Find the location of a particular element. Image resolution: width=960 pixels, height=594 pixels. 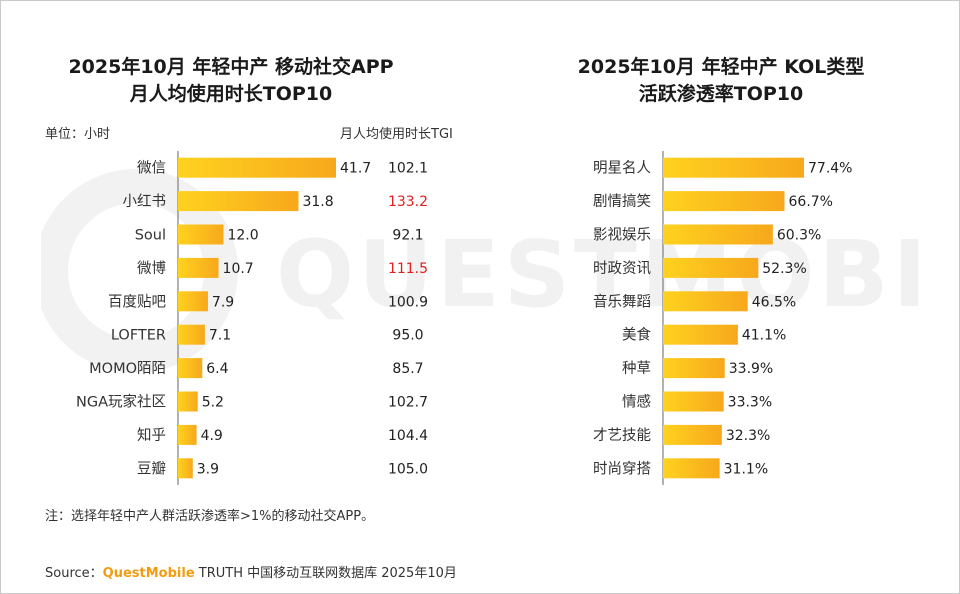

tgi-header: 月人均使用时长TGI is located at coordinates (396, 134).